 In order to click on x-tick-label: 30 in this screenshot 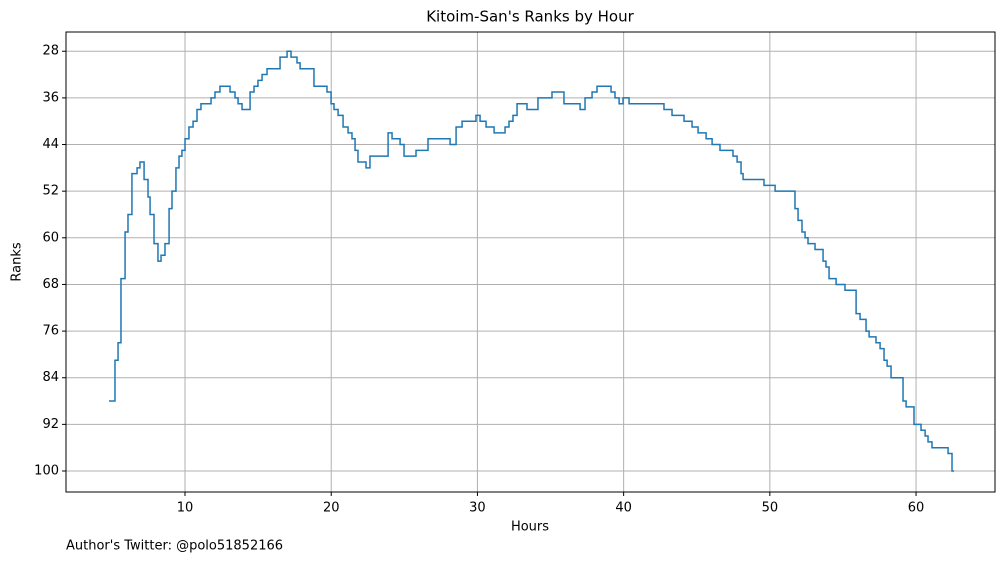, I will do `click(477, 508)`.